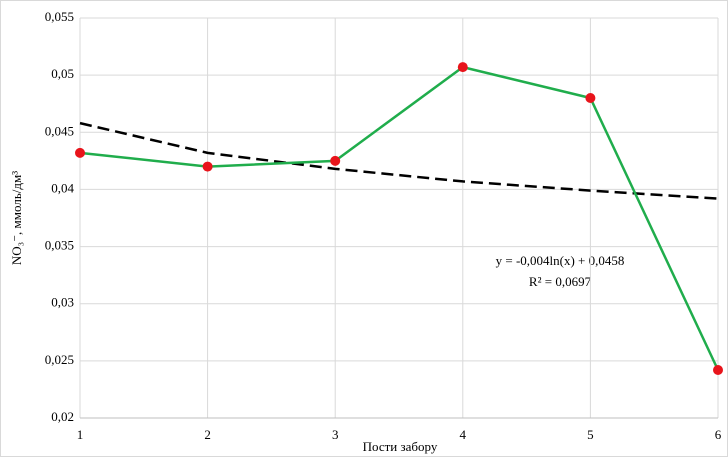 This screenshot has height=462, width=728. I want to click on x-tick-label: 2, so click(207, 434).